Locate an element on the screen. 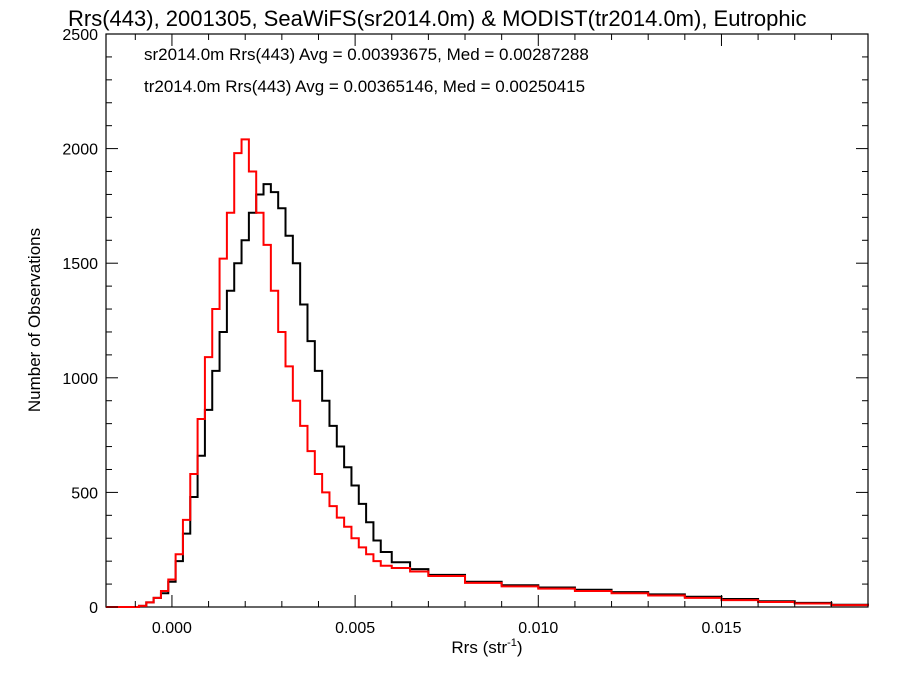 The width and height of the screenshot is (900, 675). x-tick-label-1: 0.005 is located at coordinates (355, 628).